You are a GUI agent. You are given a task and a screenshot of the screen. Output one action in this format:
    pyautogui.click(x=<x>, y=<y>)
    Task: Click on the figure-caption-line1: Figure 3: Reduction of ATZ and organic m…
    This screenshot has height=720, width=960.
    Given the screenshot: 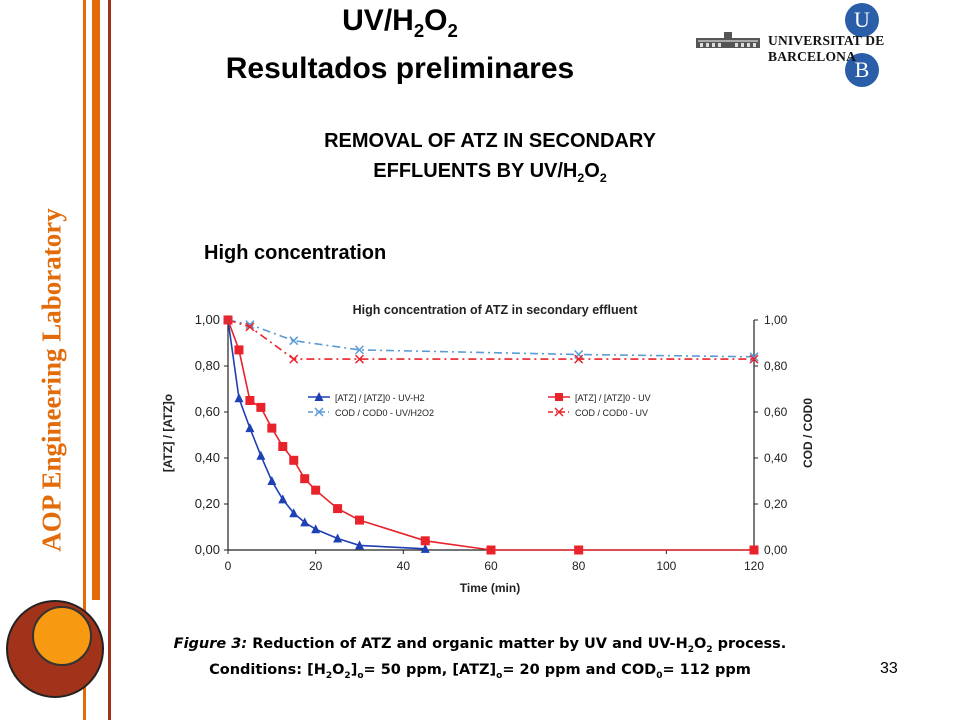 What is the action you would take?
    pyautogui.click(x=480, y=645)
    